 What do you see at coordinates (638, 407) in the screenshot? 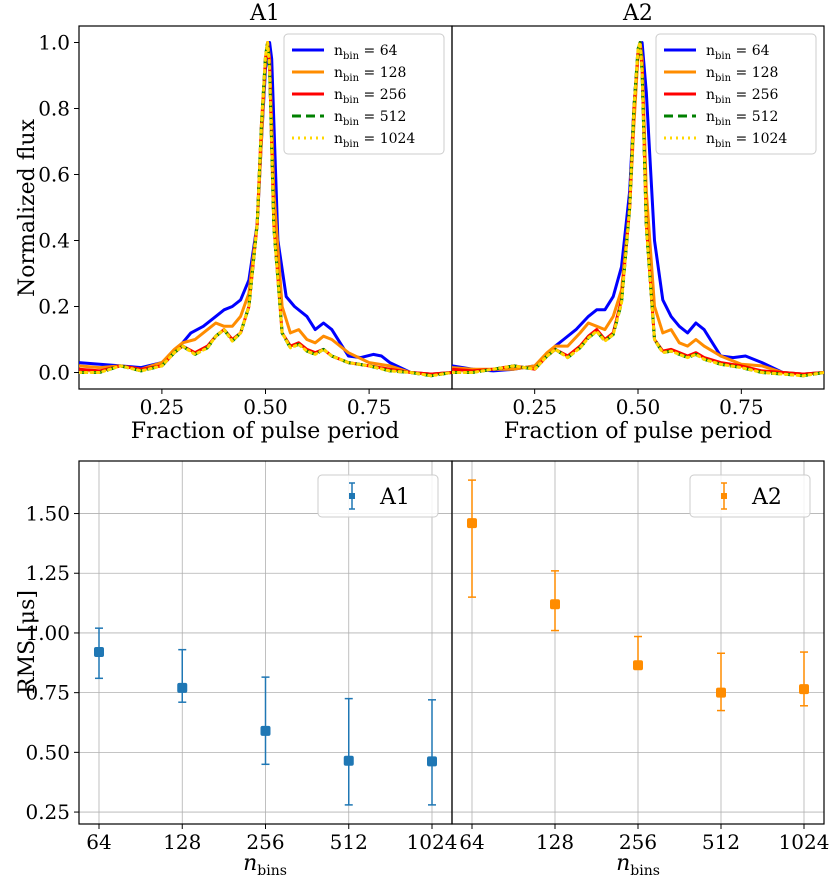
I see `x-tick-label-top-right: 0.50` at bounding box center [638, 407].